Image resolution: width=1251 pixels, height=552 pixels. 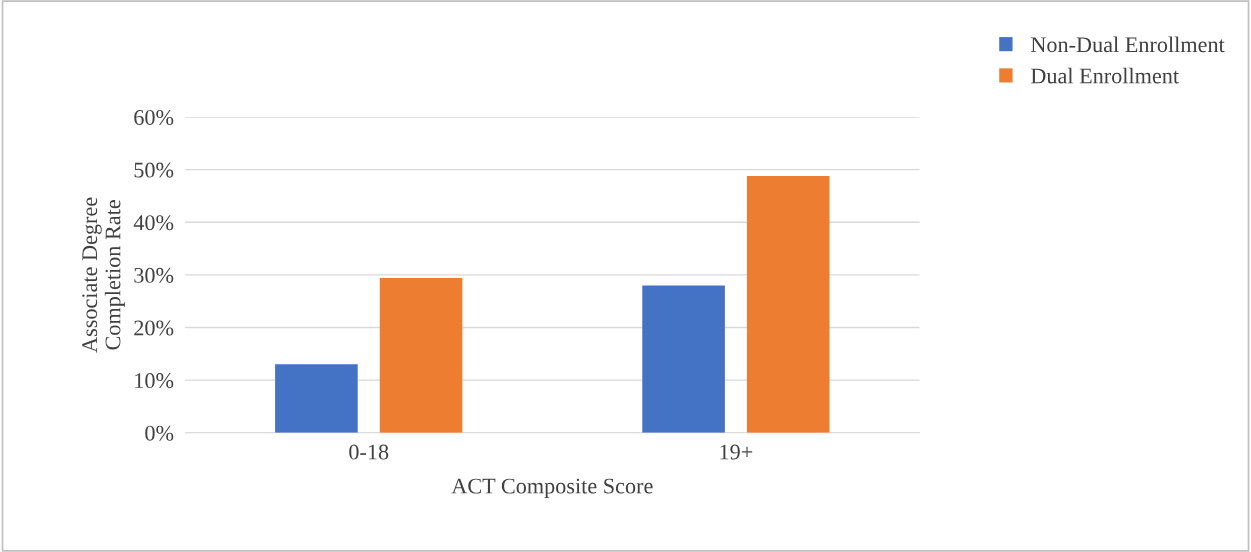 I want to click on y-tick-label: 10%, so click(x=154, y=381).